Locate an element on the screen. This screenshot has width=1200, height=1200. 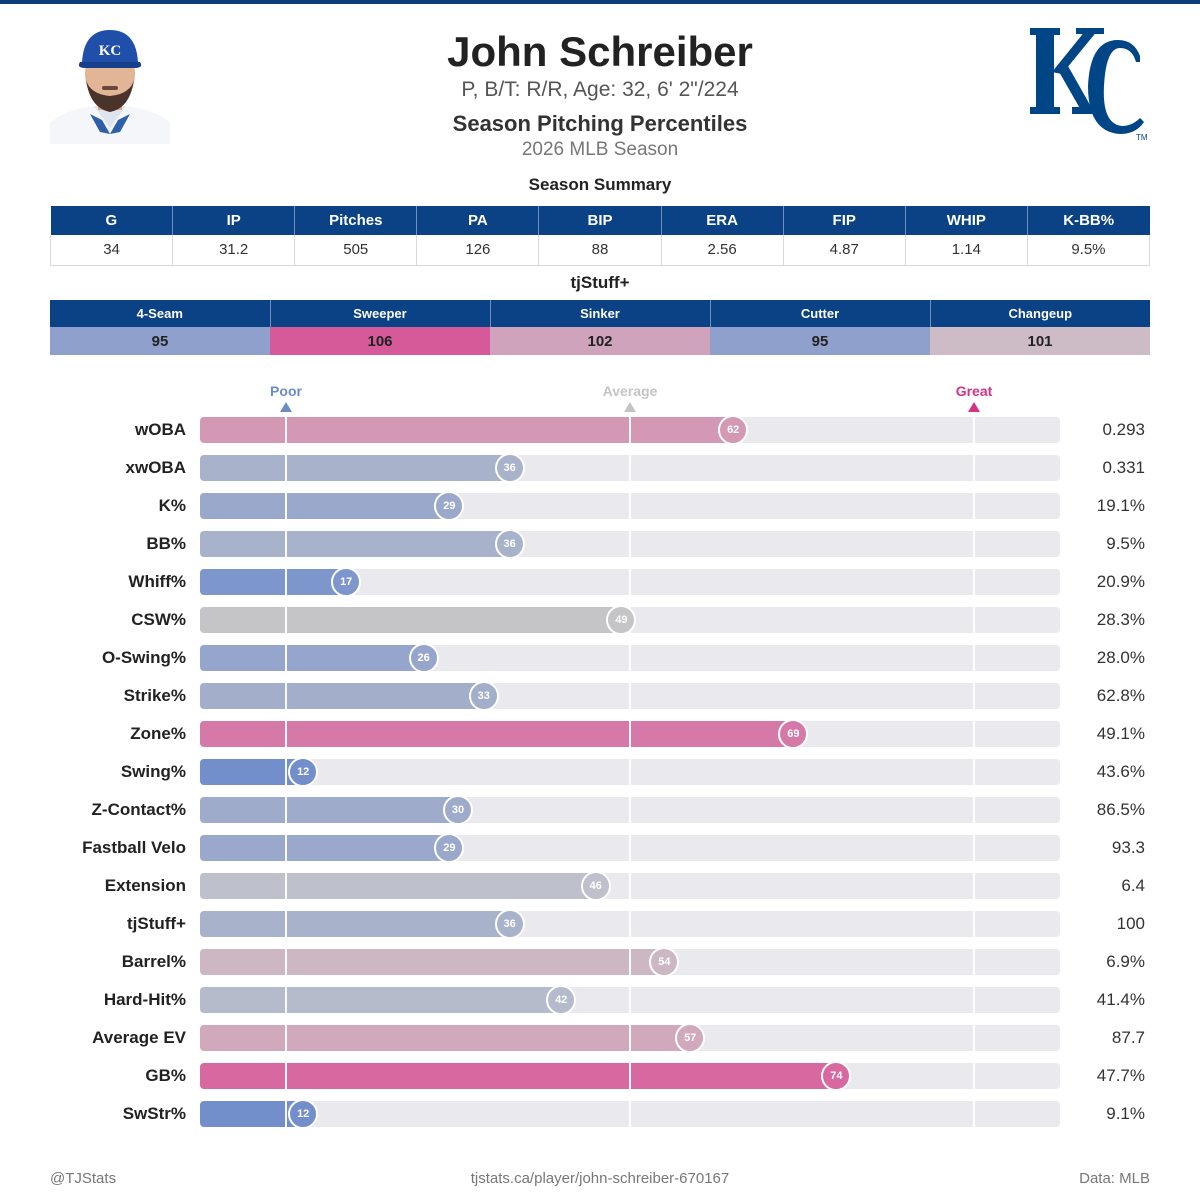
metric-label: CSW% is located at coordinates (158, 619).